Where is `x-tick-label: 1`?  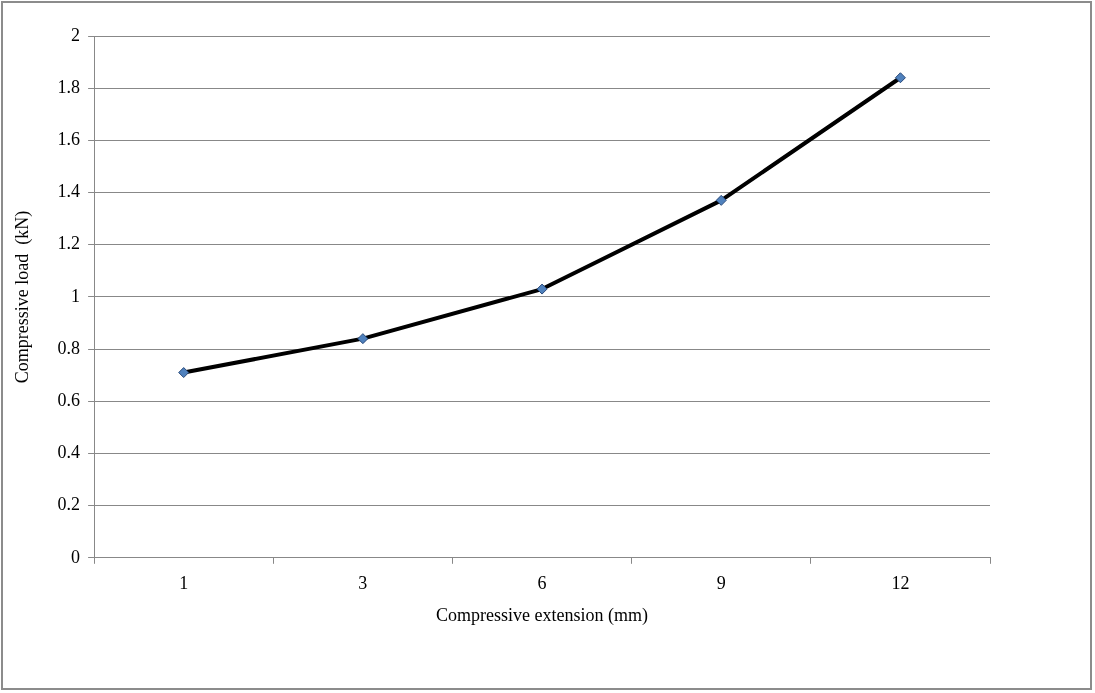 x-tick-label: 1 is located at coordinates (184, 583).